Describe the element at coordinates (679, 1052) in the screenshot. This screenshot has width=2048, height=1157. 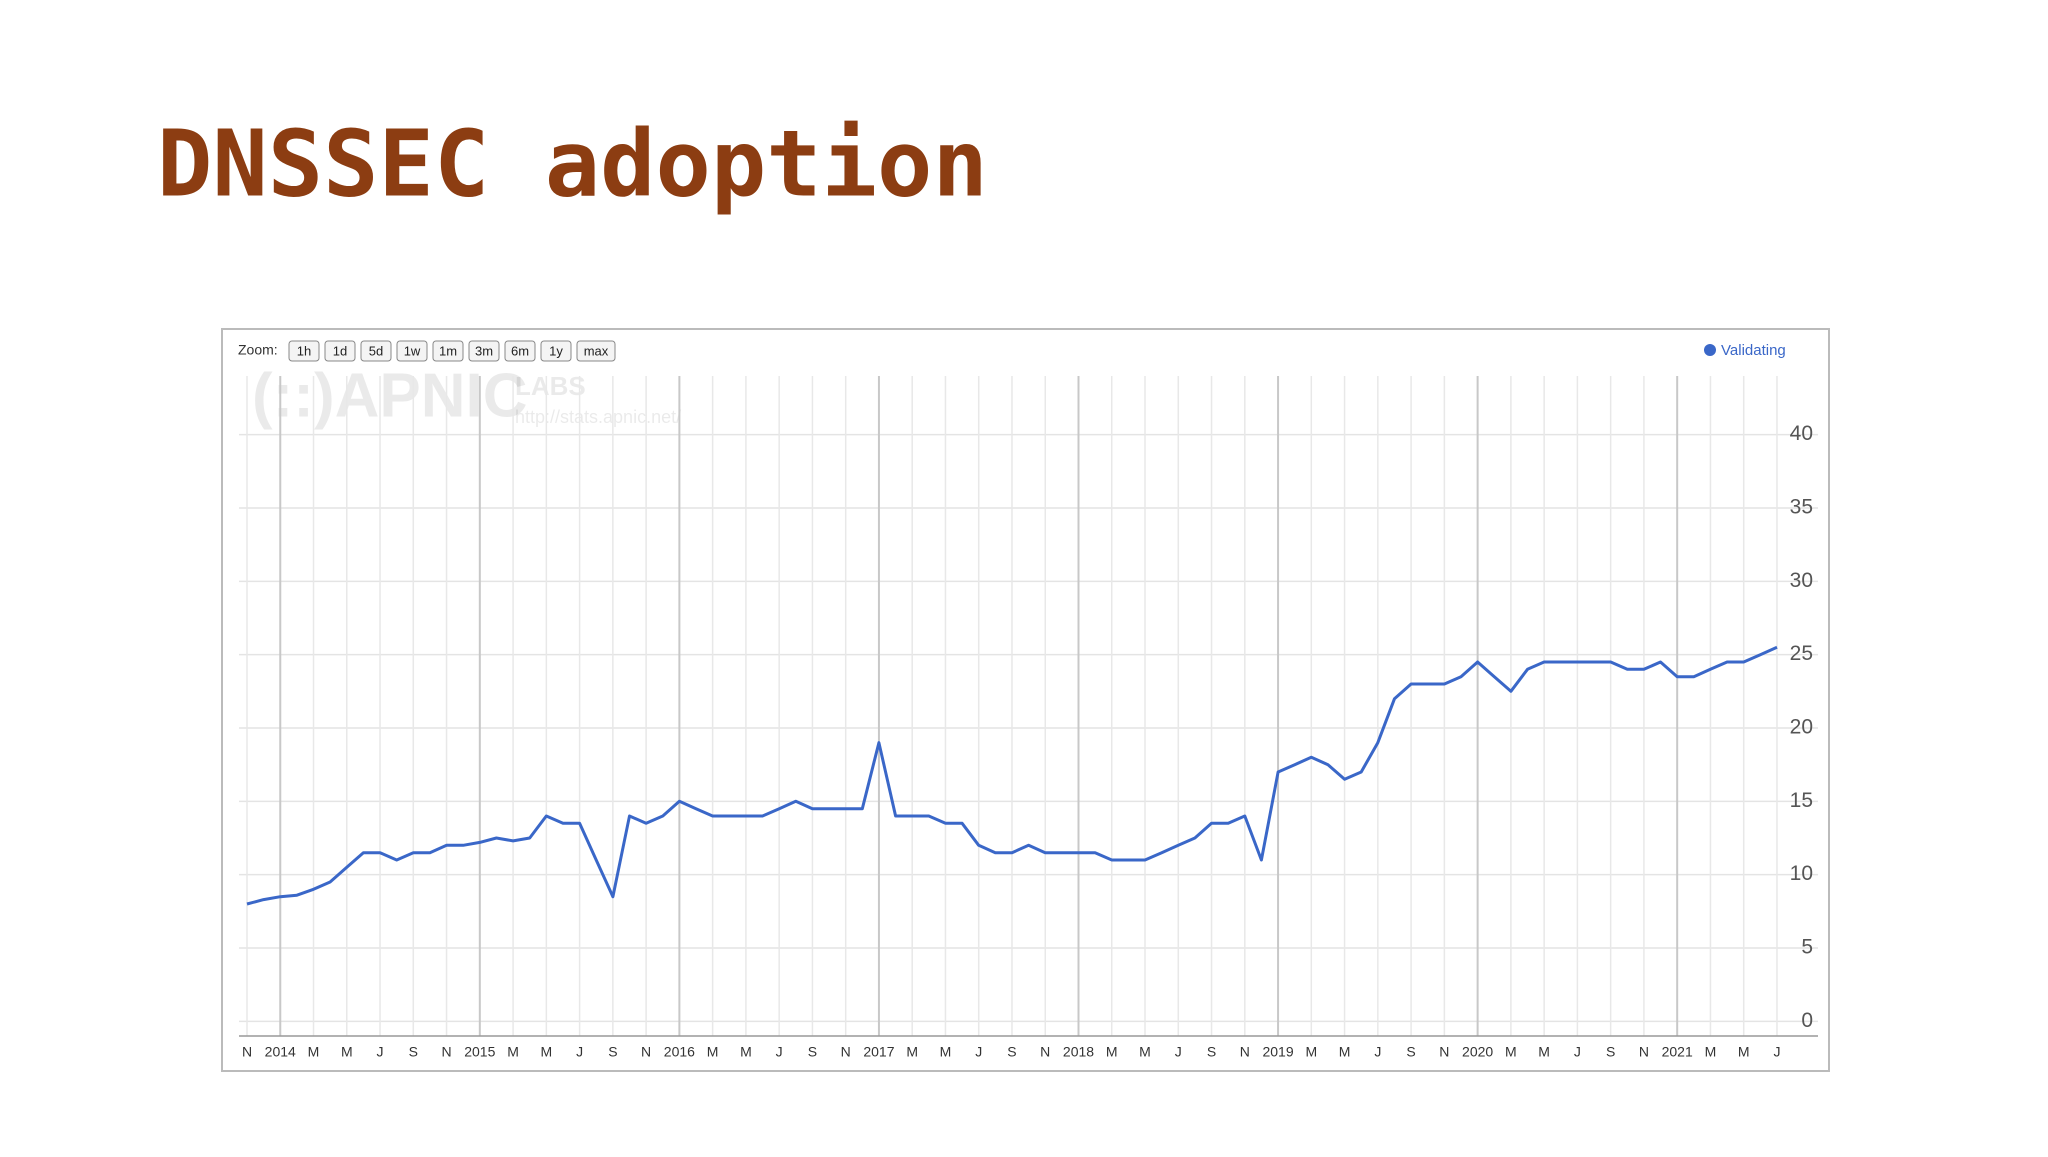
I see `x-tick-label: 2016` at that location.